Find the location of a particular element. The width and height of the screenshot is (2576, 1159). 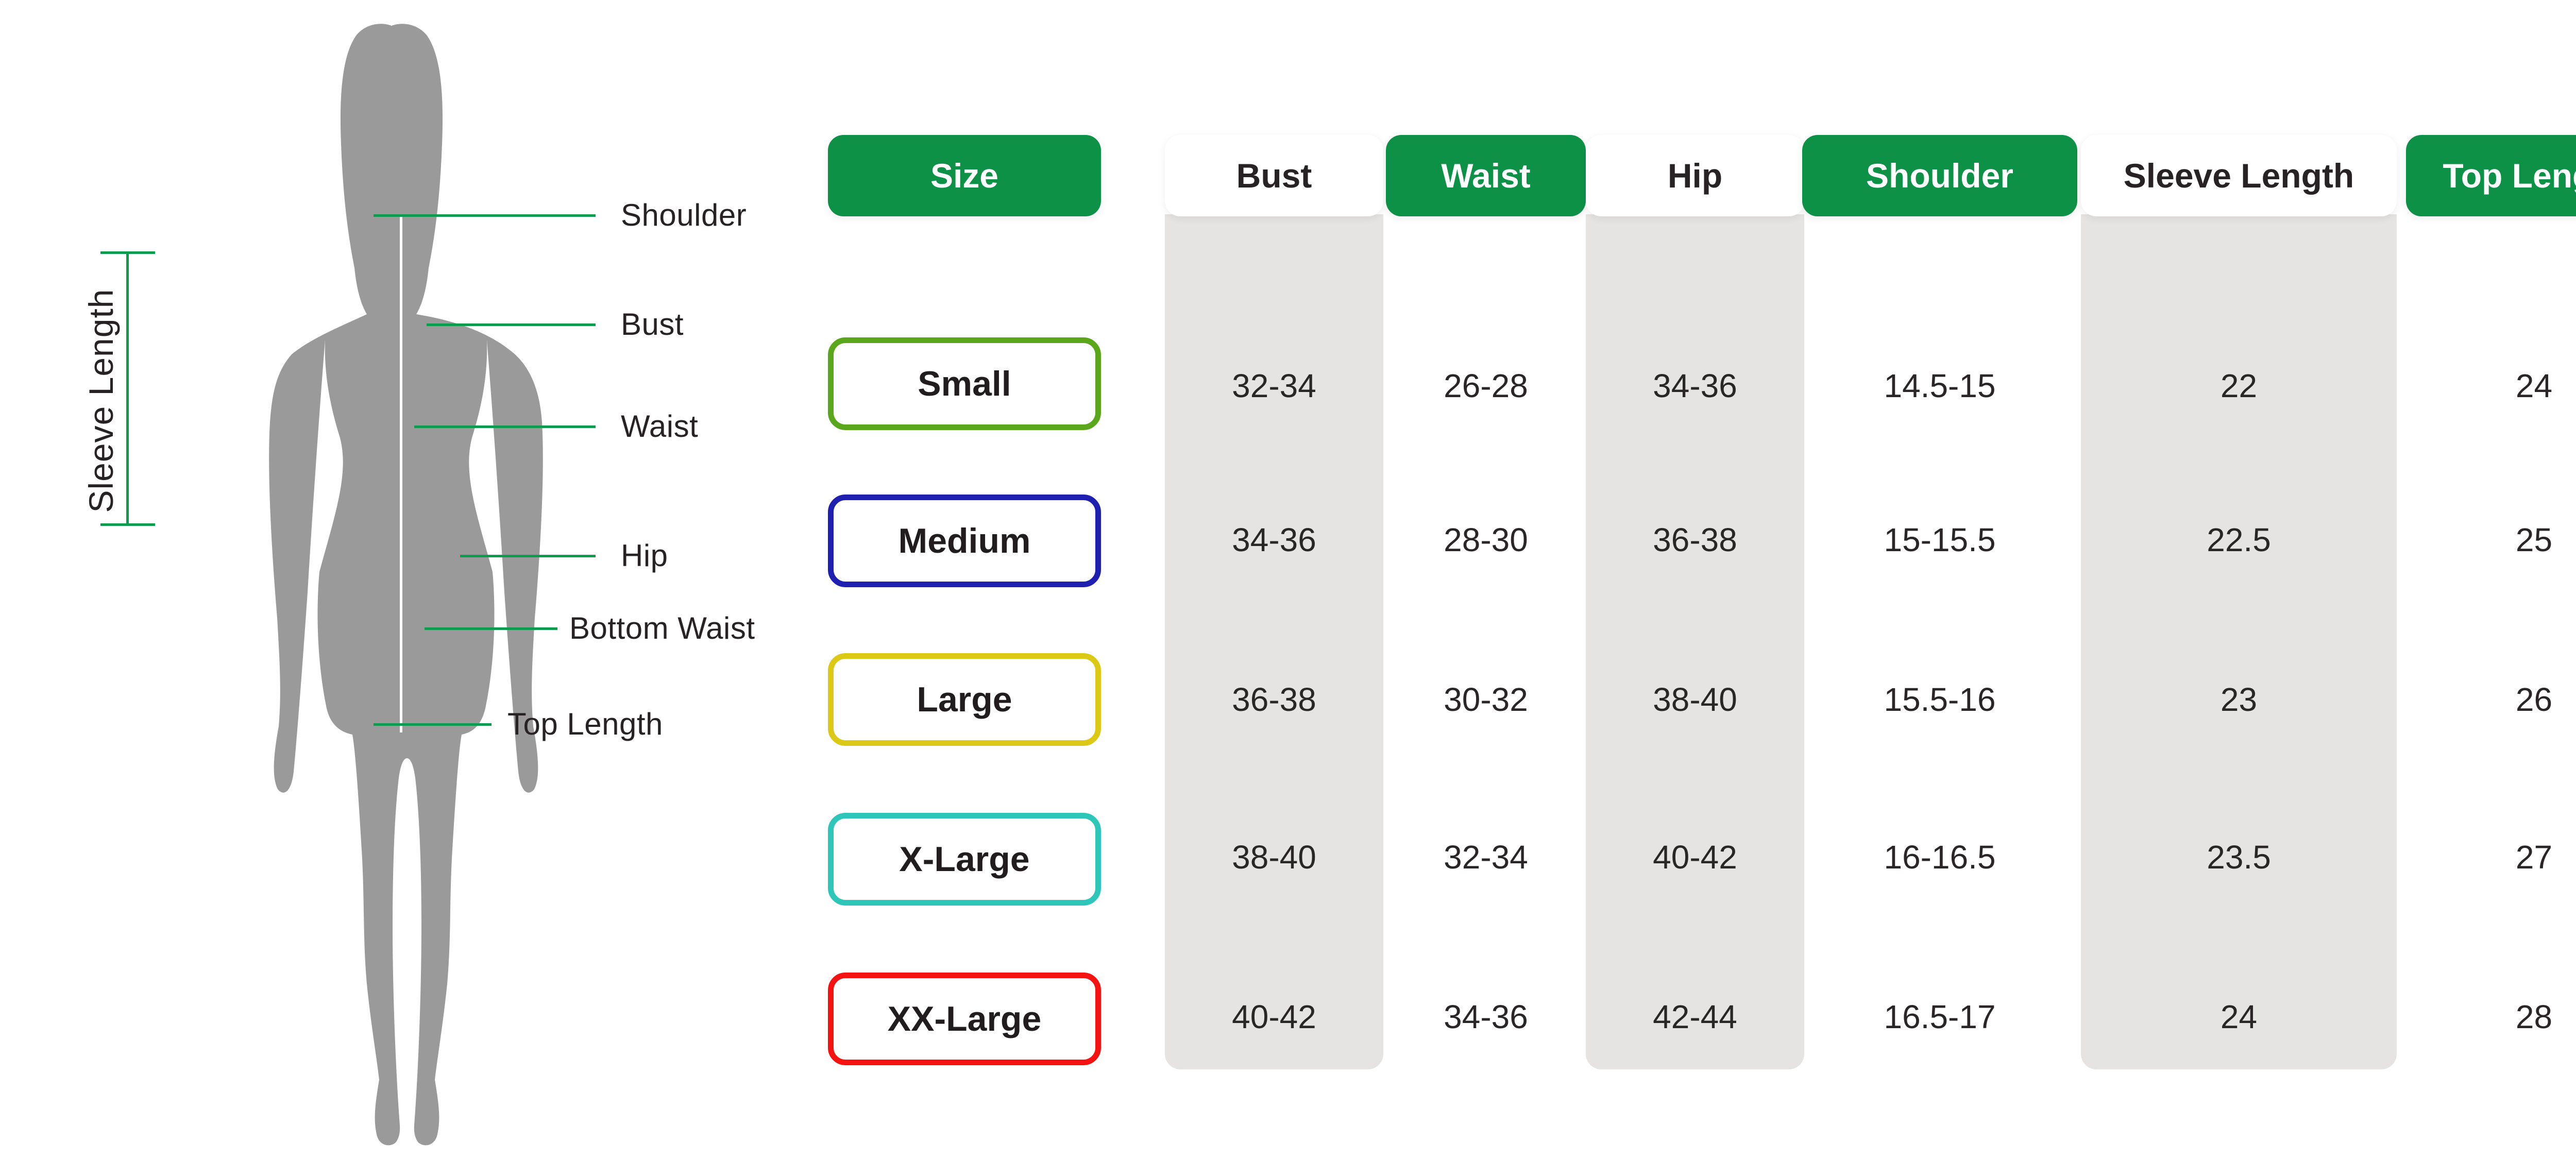

sleeve-length-label: Sleeve Length is located at coordinates (101, 400).